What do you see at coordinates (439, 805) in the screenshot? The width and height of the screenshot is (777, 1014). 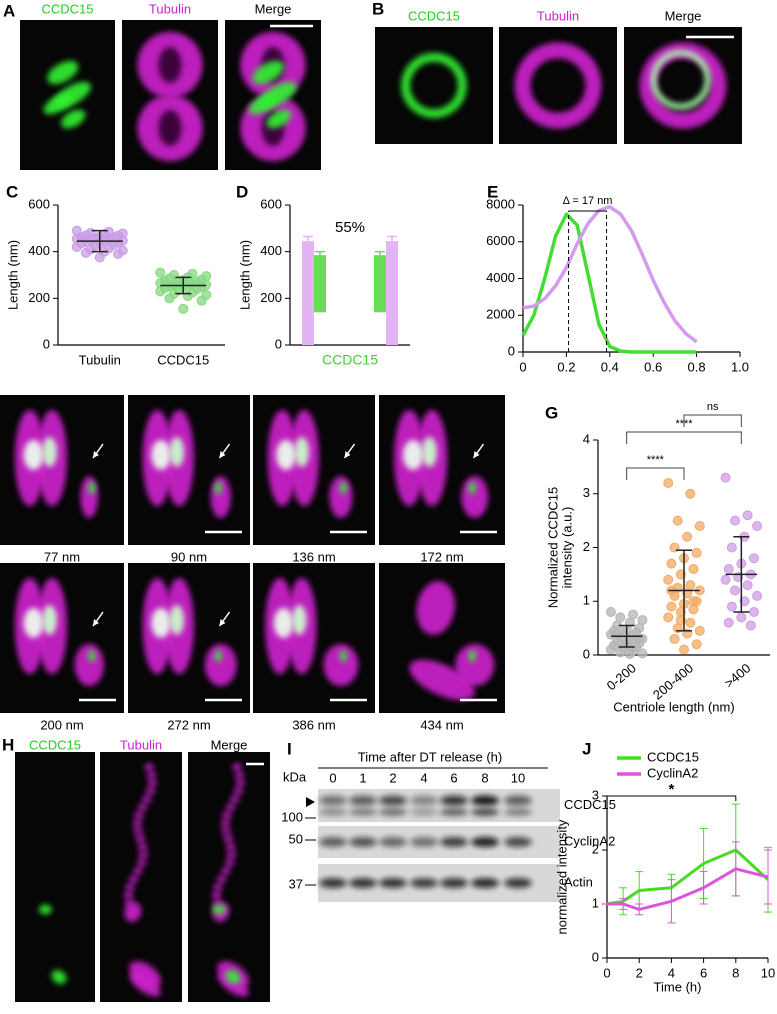 I see `blot-strip` at bounding box center [439, 805].